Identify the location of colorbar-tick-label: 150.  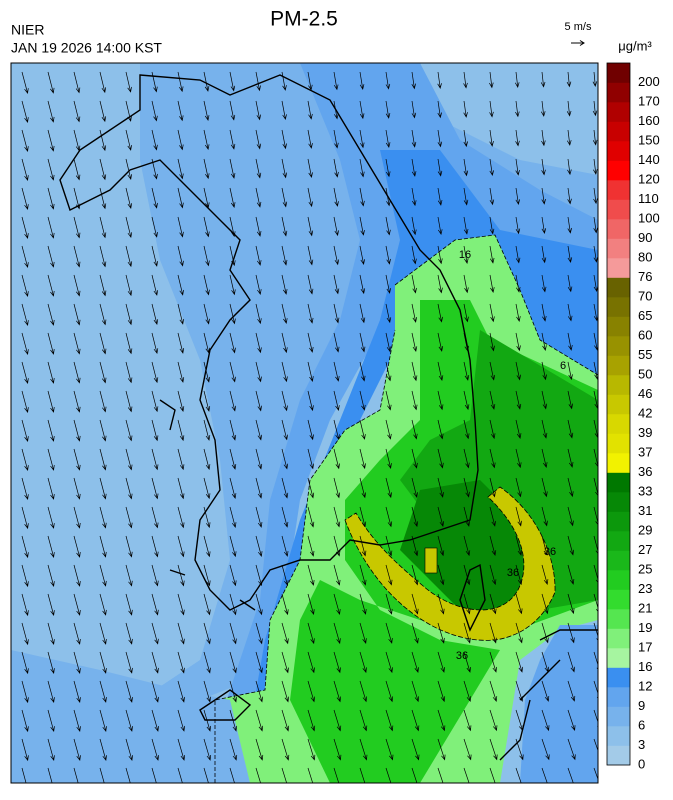
(649, 139).